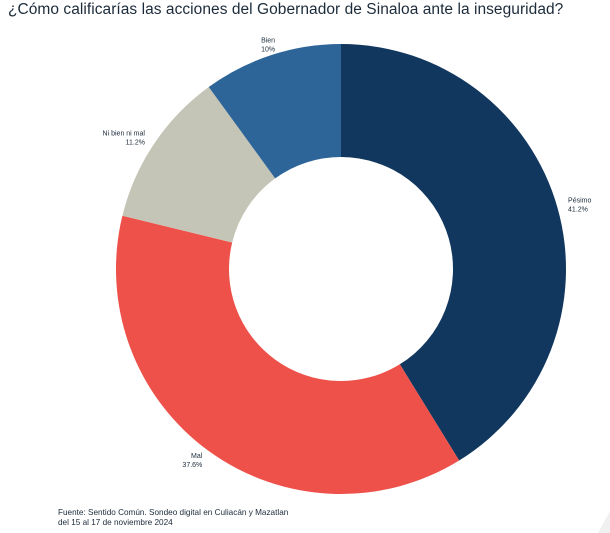 The height and width of the screenshot is (533, 610). What do you see at coordinates (268, 50) in the screenshot?
I see `slice-value-bien: 10%` at bounding box center [268, 50].